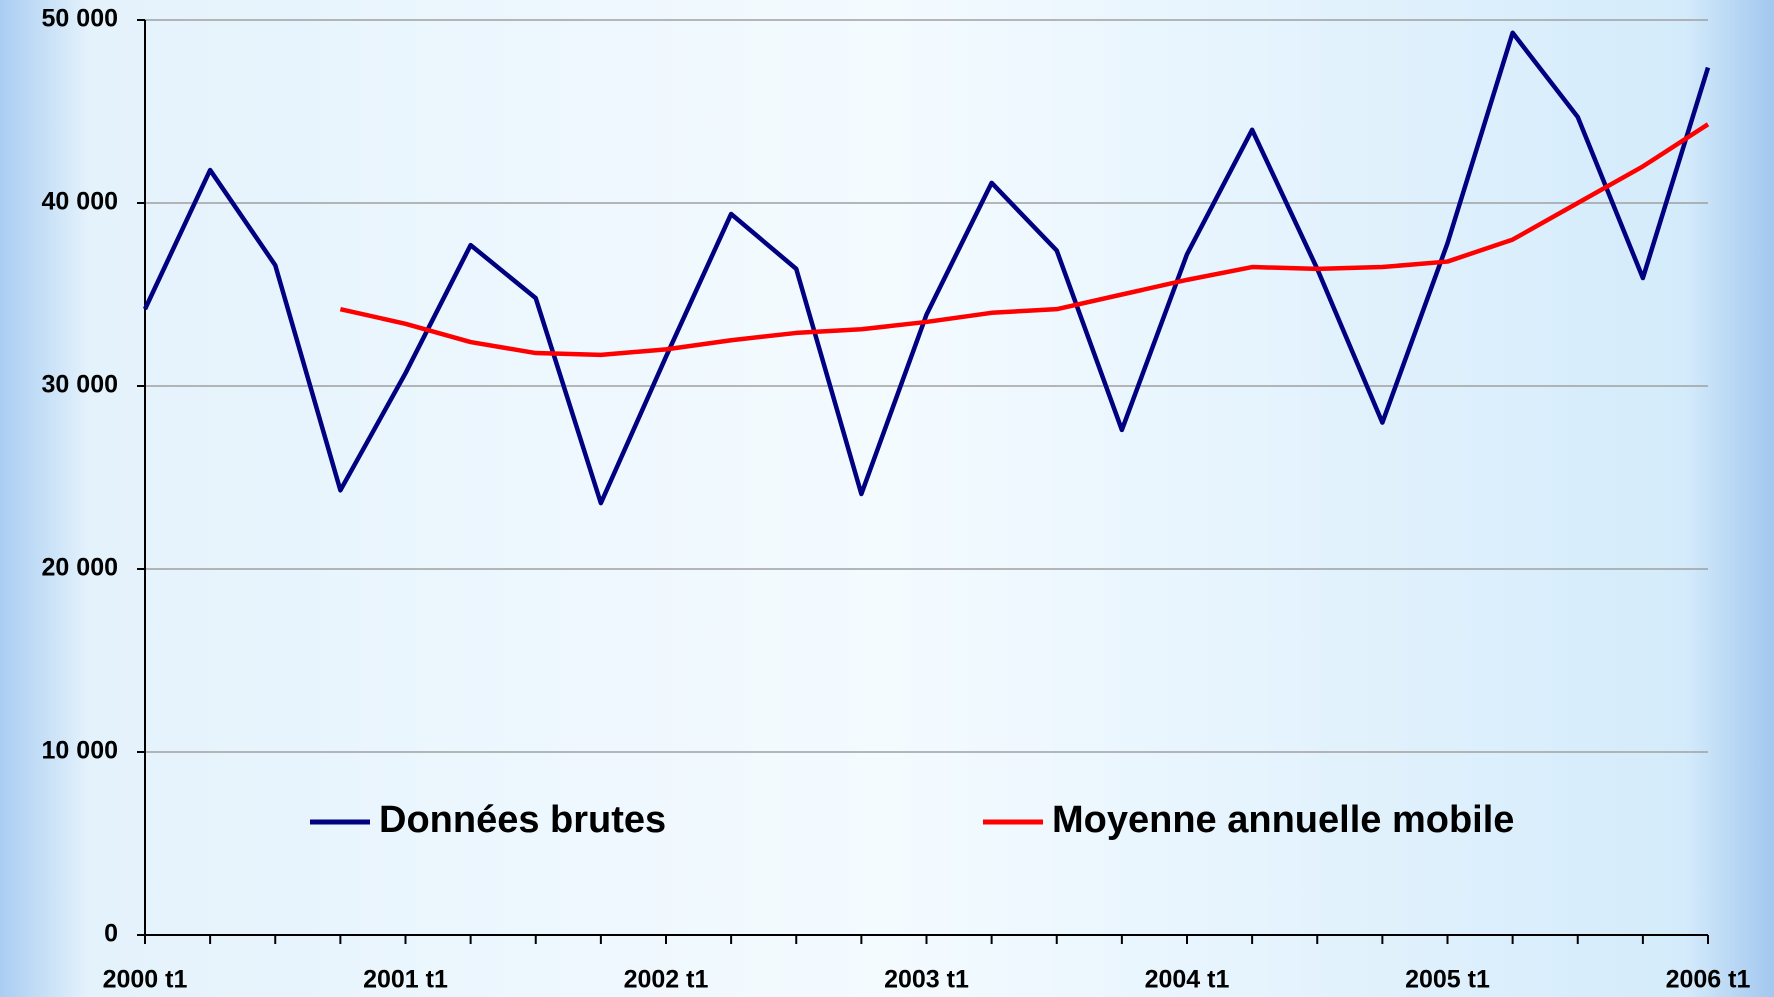 The height and width of the screenshot is (997, 1774). Describe the element at coordinates (80, 202) in the screenshot. I see `y-tick-label: 40 000` at that location.